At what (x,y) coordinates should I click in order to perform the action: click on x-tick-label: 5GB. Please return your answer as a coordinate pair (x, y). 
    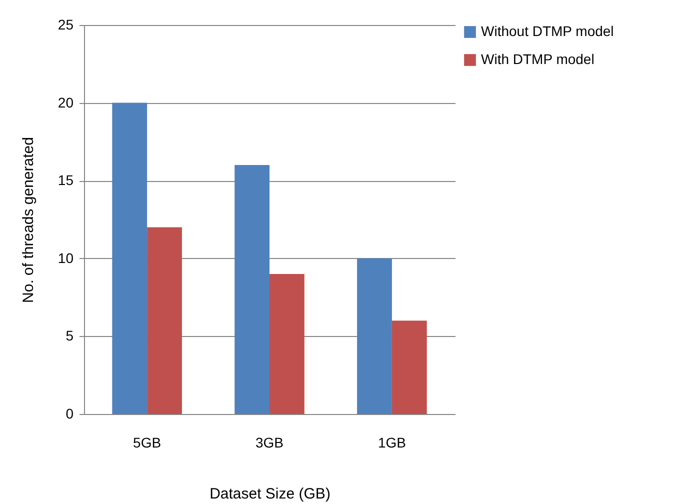
    Looking at the image, I should click on (147, 442).